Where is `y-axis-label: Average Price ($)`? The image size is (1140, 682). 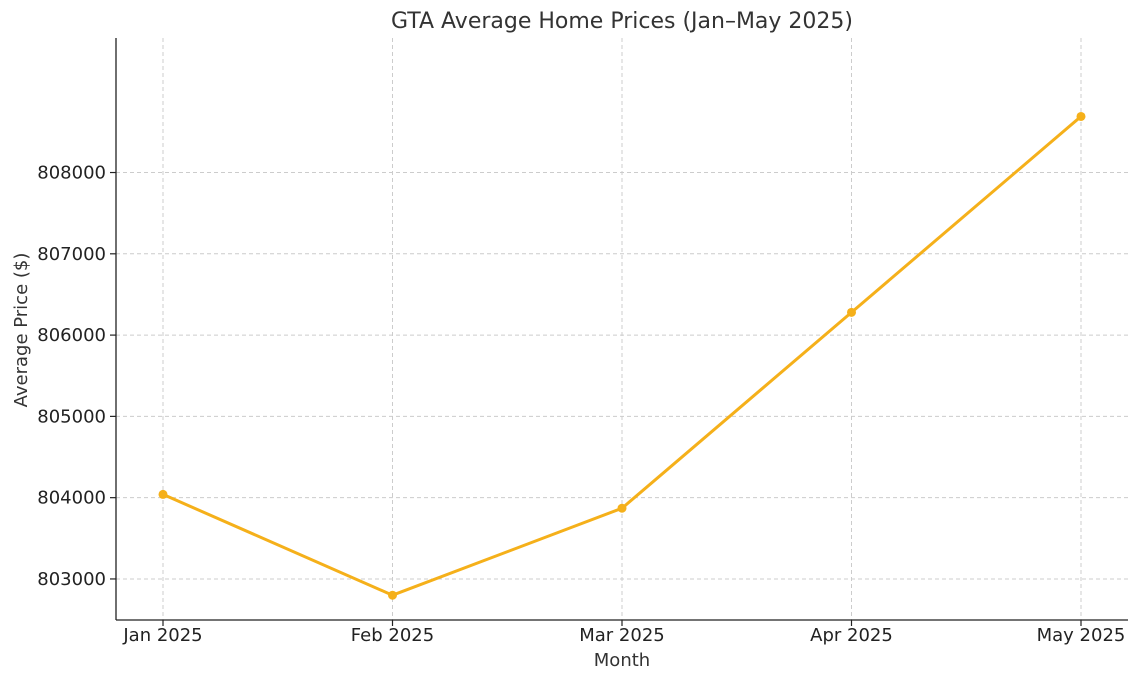 y-axis-label: Average Price ($) is located at coordinates (21, 330).